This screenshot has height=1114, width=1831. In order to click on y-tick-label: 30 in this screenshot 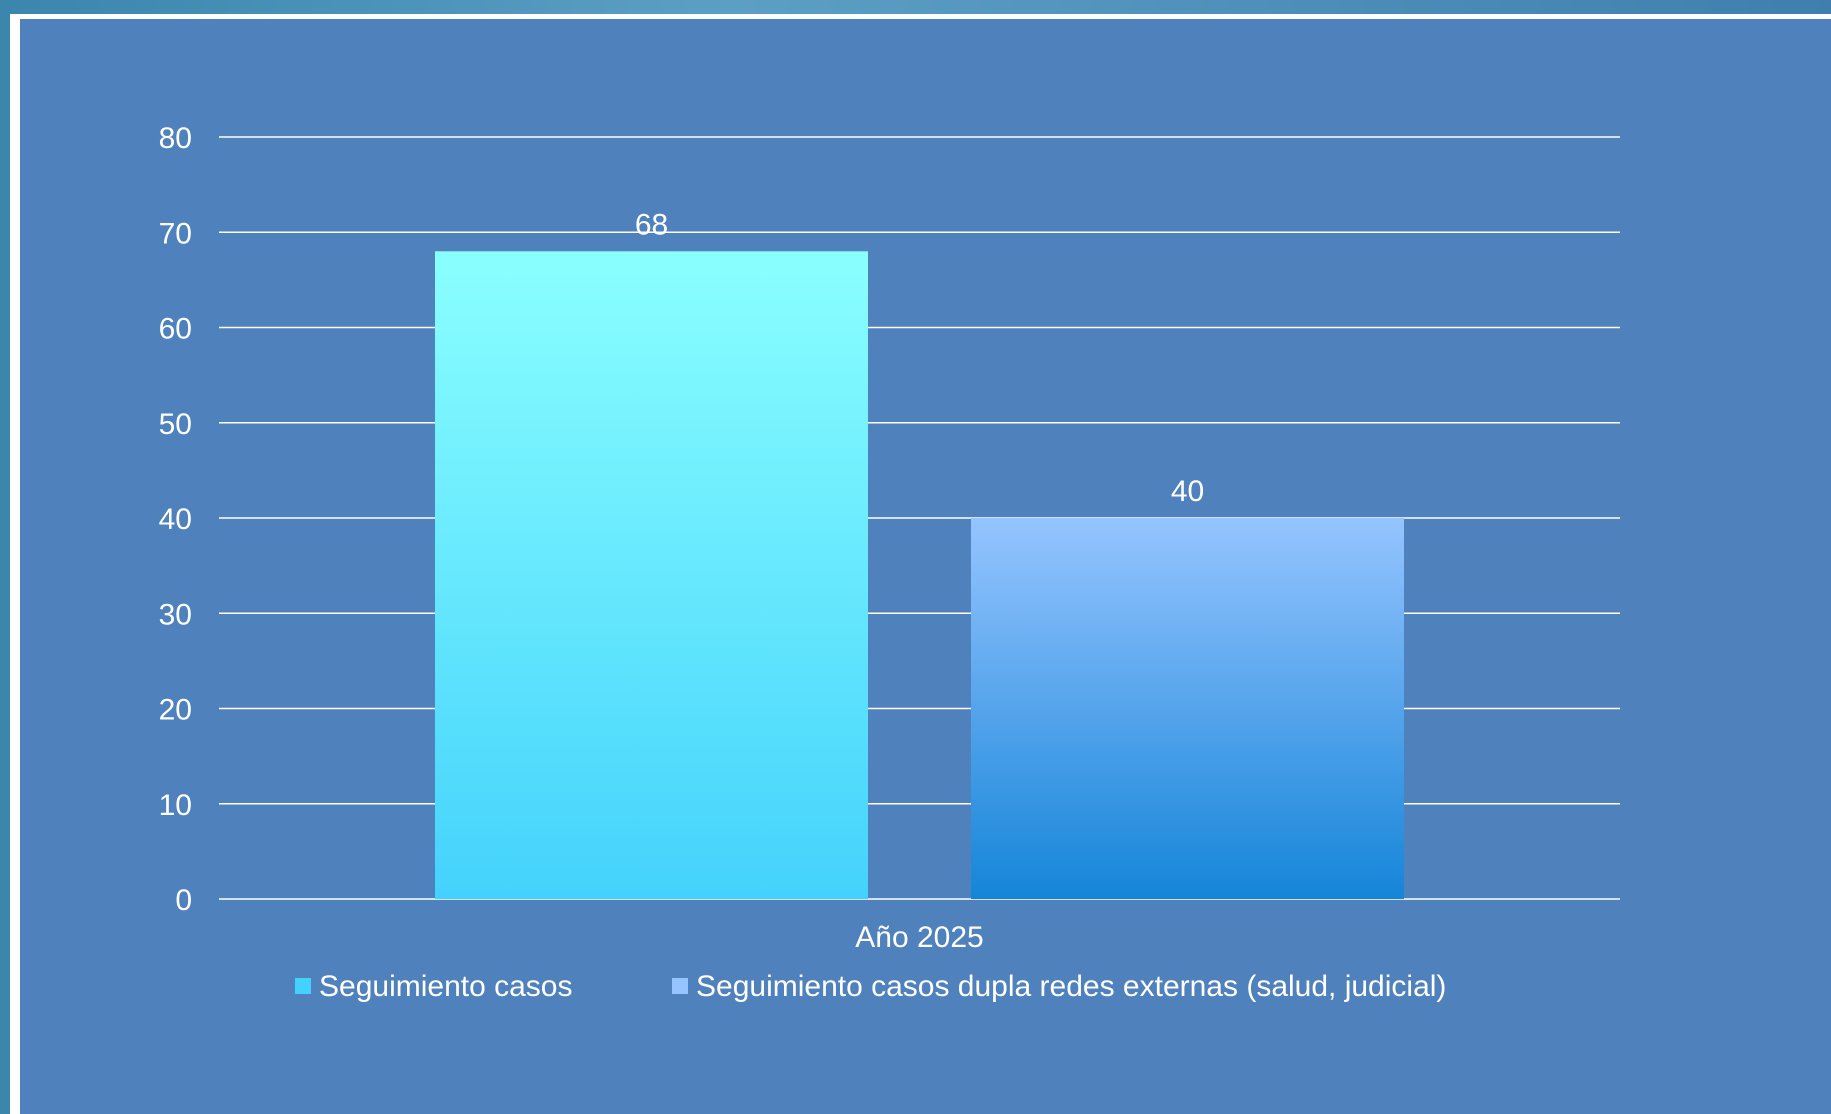, I will do `click(175, 614)`.